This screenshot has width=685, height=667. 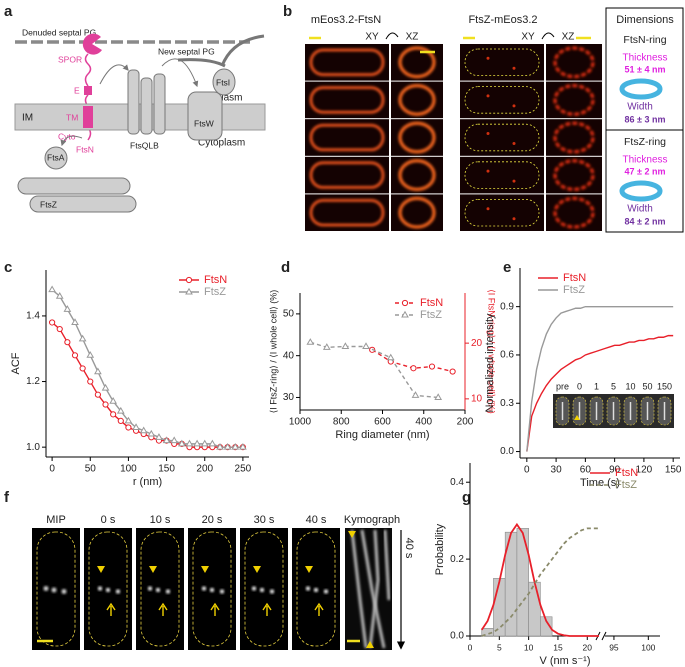 I want to click on label: FtsQLB, so click(x=144, y=145).